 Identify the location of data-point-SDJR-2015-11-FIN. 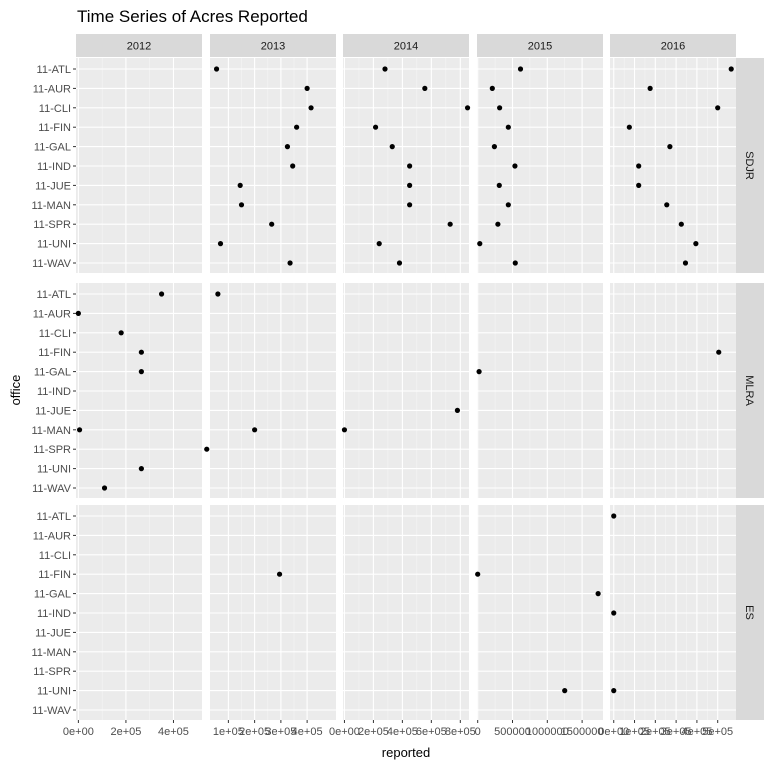
(508, 127).